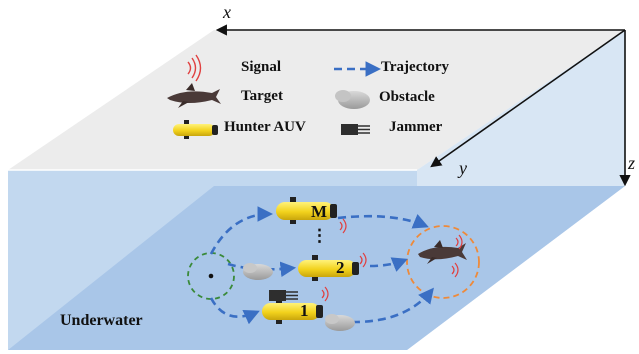 The image size is (639, 354). I want to click on y-axis, so click(528, 98).